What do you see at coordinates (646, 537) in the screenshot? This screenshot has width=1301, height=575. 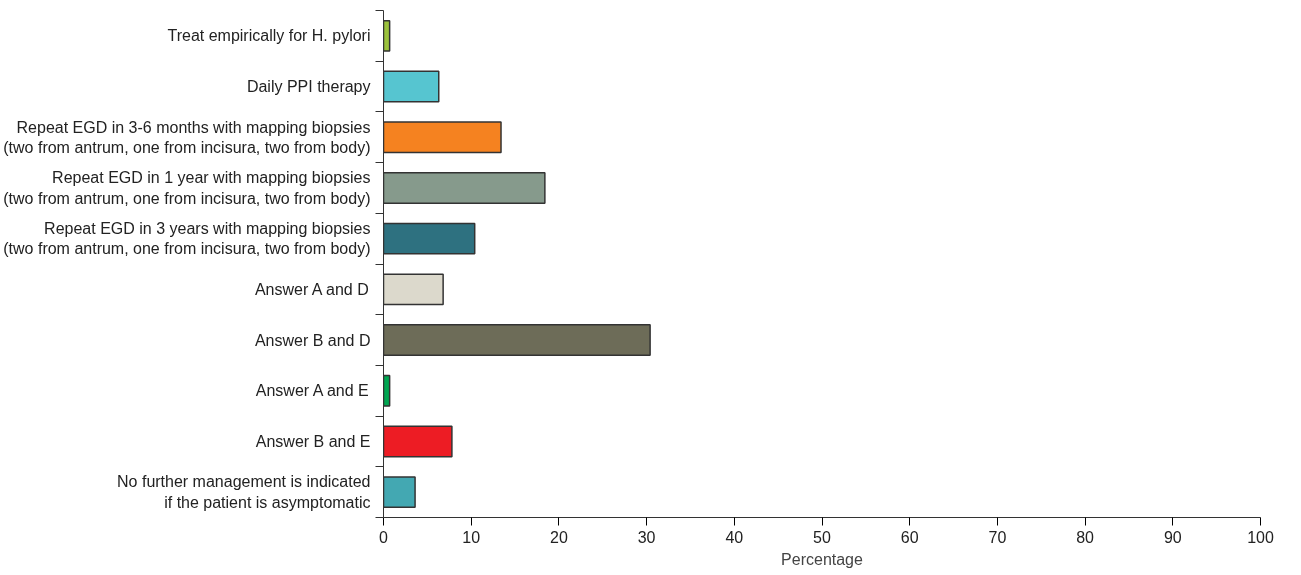 I see `x-tick-label: 30` at bounding box center [646, 537].